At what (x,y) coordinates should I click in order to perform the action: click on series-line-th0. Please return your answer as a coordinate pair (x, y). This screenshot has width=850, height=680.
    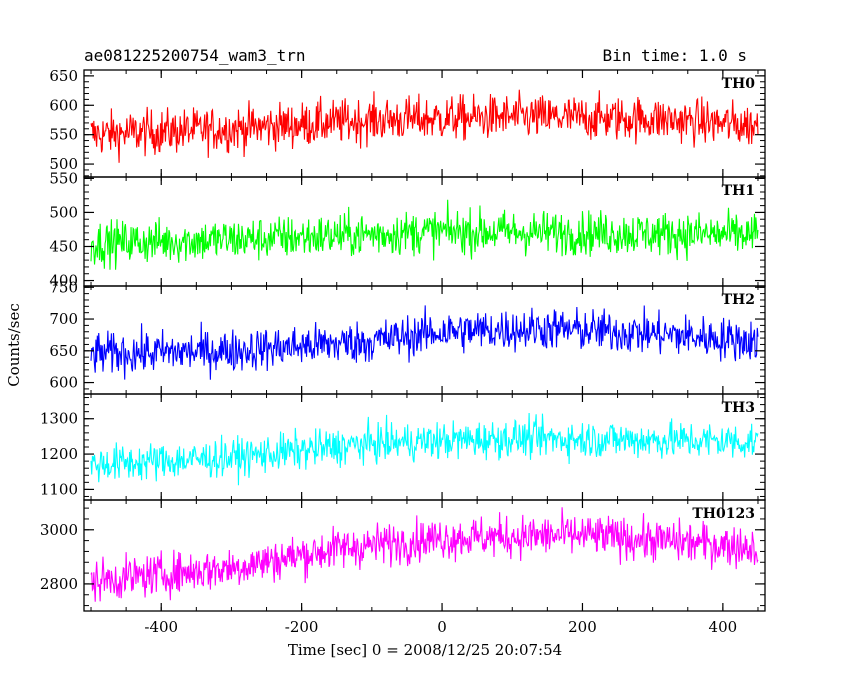
    Looking at the image, I should click on (424, 126).